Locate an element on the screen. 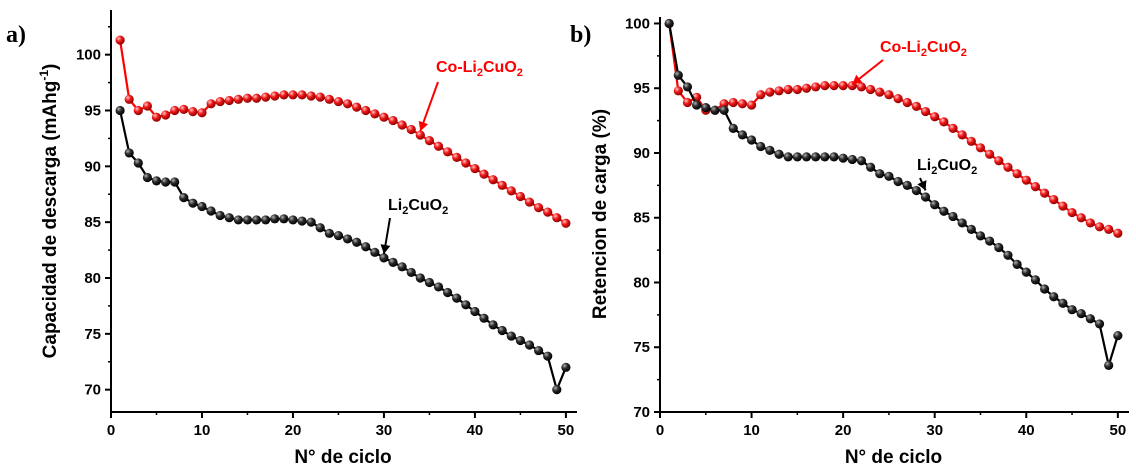  x-tick-label: 20 is located at coordinates (843, 430).